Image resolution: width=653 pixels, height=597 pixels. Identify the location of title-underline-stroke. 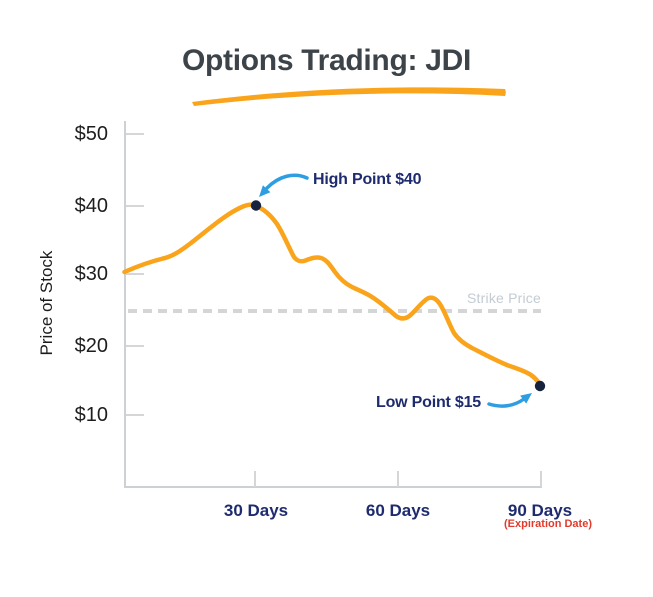
(349, 96).